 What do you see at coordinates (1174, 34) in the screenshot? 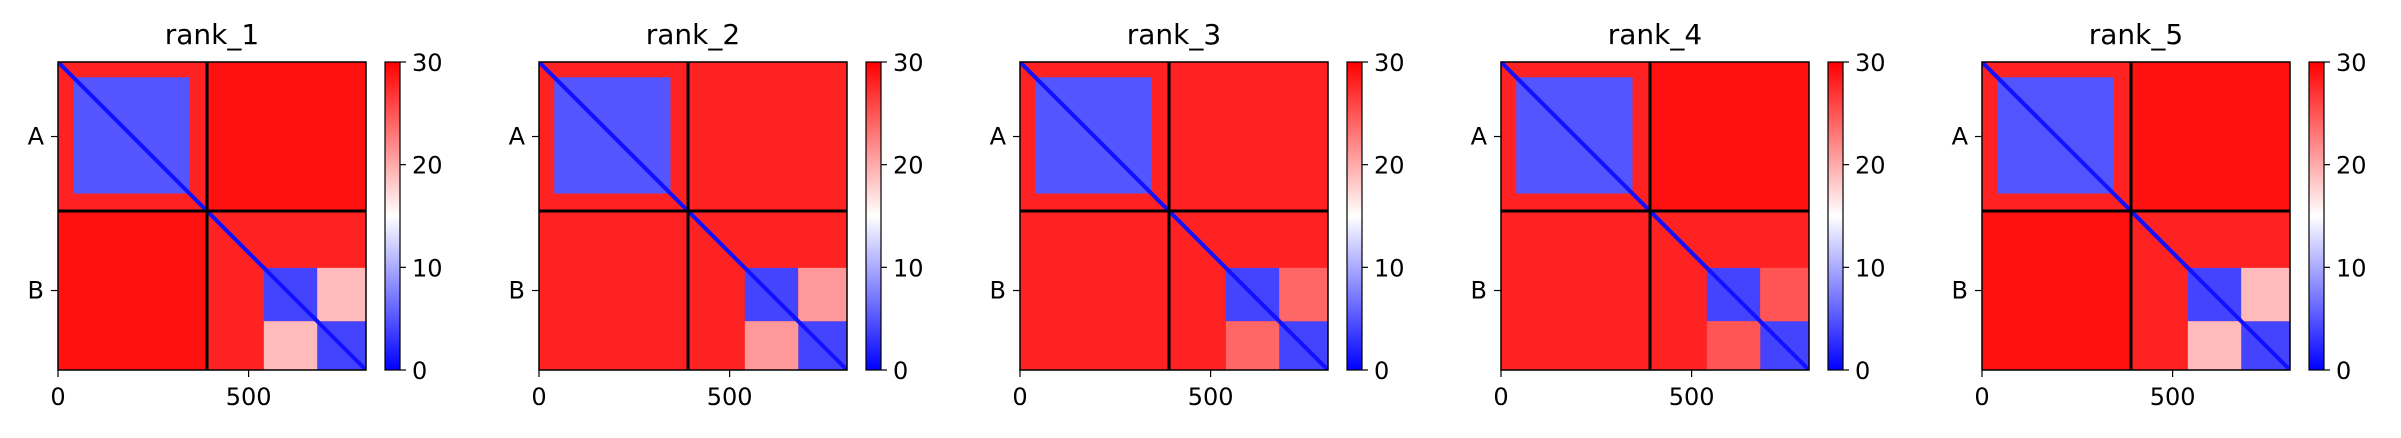
I see `panel-title: rank_3` at bounding box center [1174, 34].